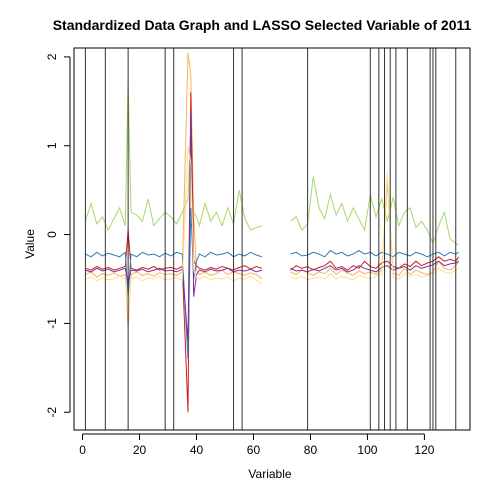 Image resolution: width=500 pixels, height=500 pixels. What do you see at coordinates (30, 244) in the screenshot?
I see `y-axis-label: Value` at bounding box center [30, 244].